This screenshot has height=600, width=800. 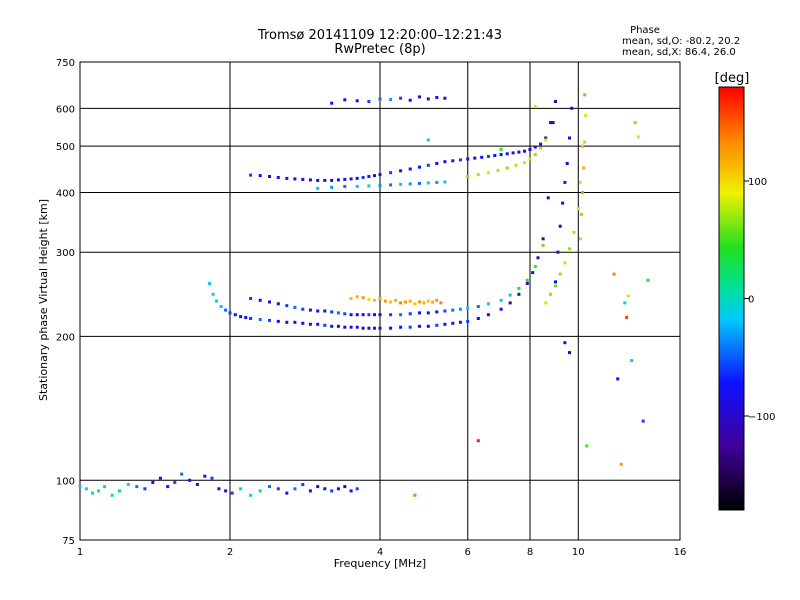 I want to click on colorbar-label: [deg], so click(x=732, y=78).